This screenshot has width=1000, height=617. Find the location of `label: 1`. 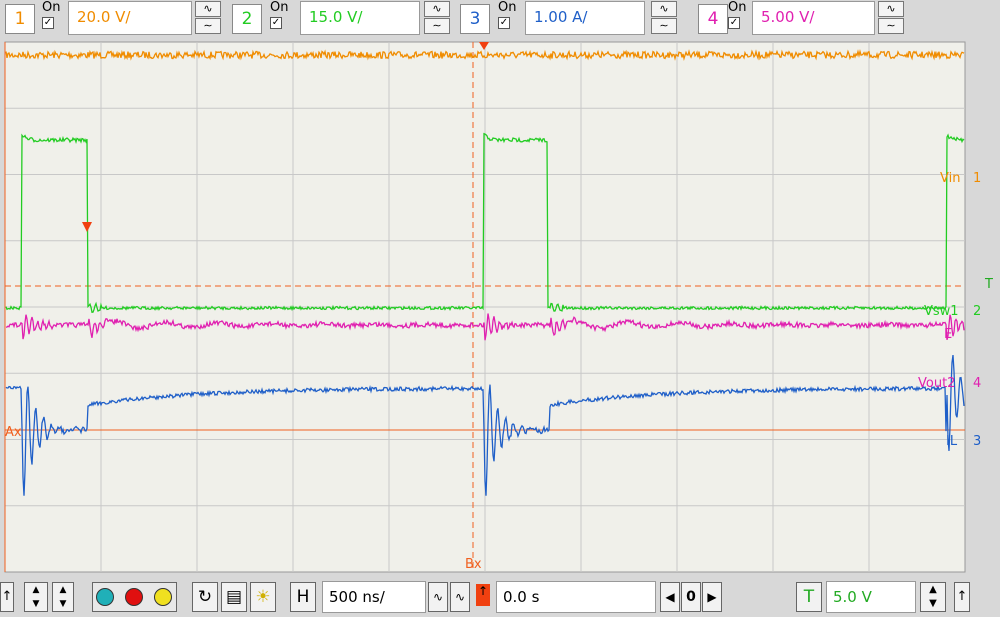

label: 1 is located at coordinates (977, 178).